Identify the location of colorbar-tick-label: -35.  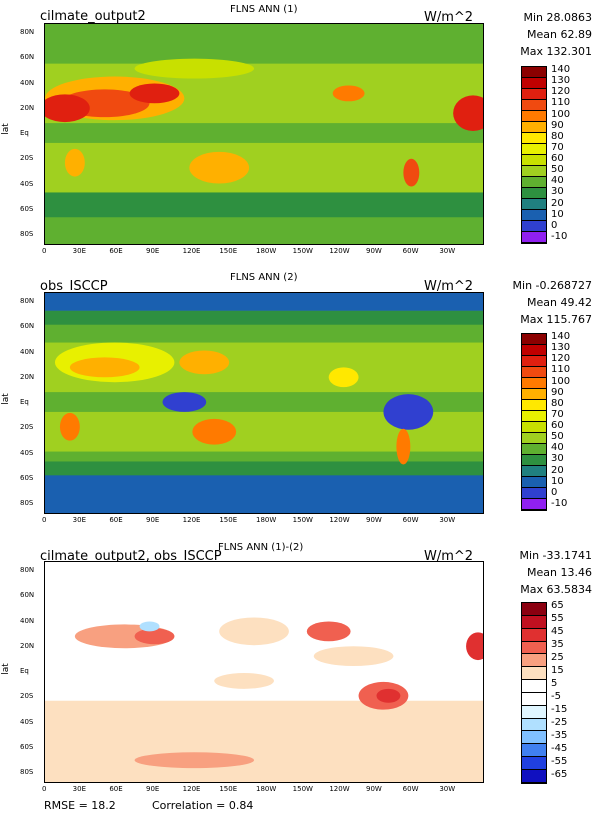
(559, 735).